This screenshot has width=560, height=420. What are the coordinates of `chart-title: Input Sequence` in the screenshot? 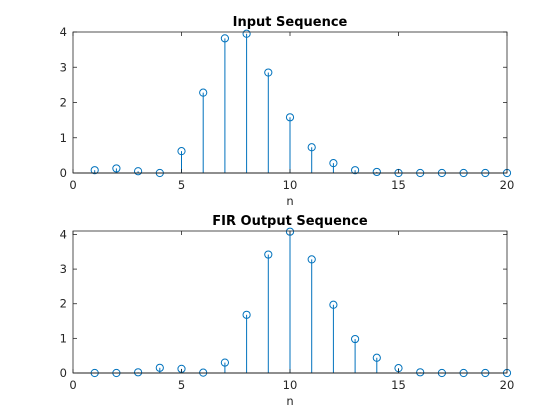 It's located at (290, 22).